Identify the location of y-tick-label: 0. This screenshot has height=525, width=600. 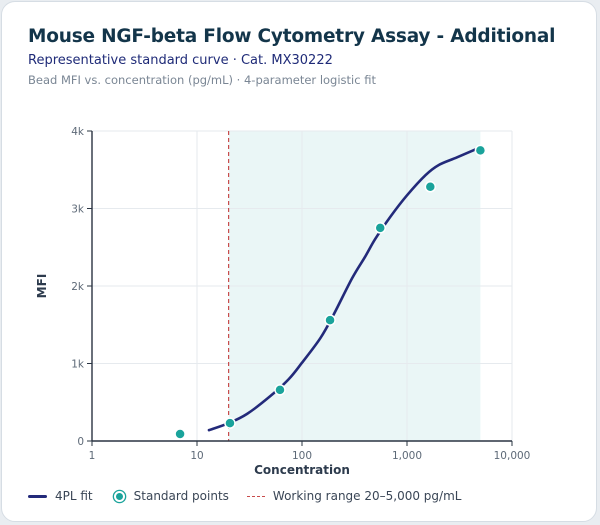
(80, 442).